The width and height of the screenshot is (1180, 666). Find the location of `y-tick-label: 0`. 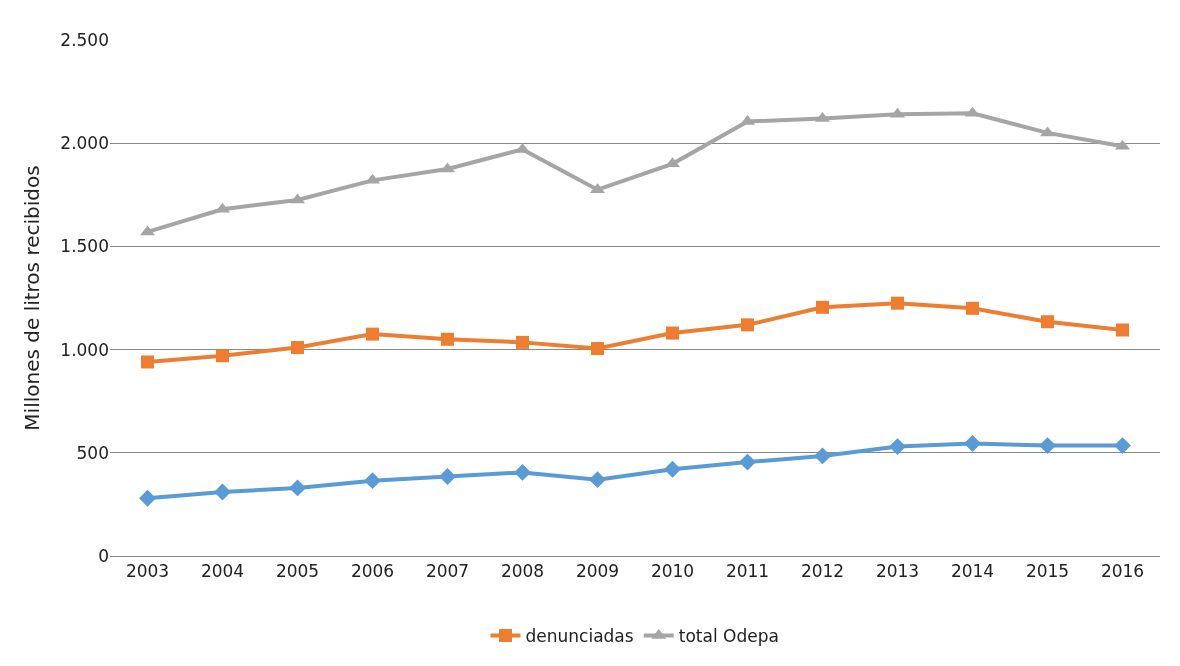

y-tick-label: 0 is located at coordinates (103, 555).